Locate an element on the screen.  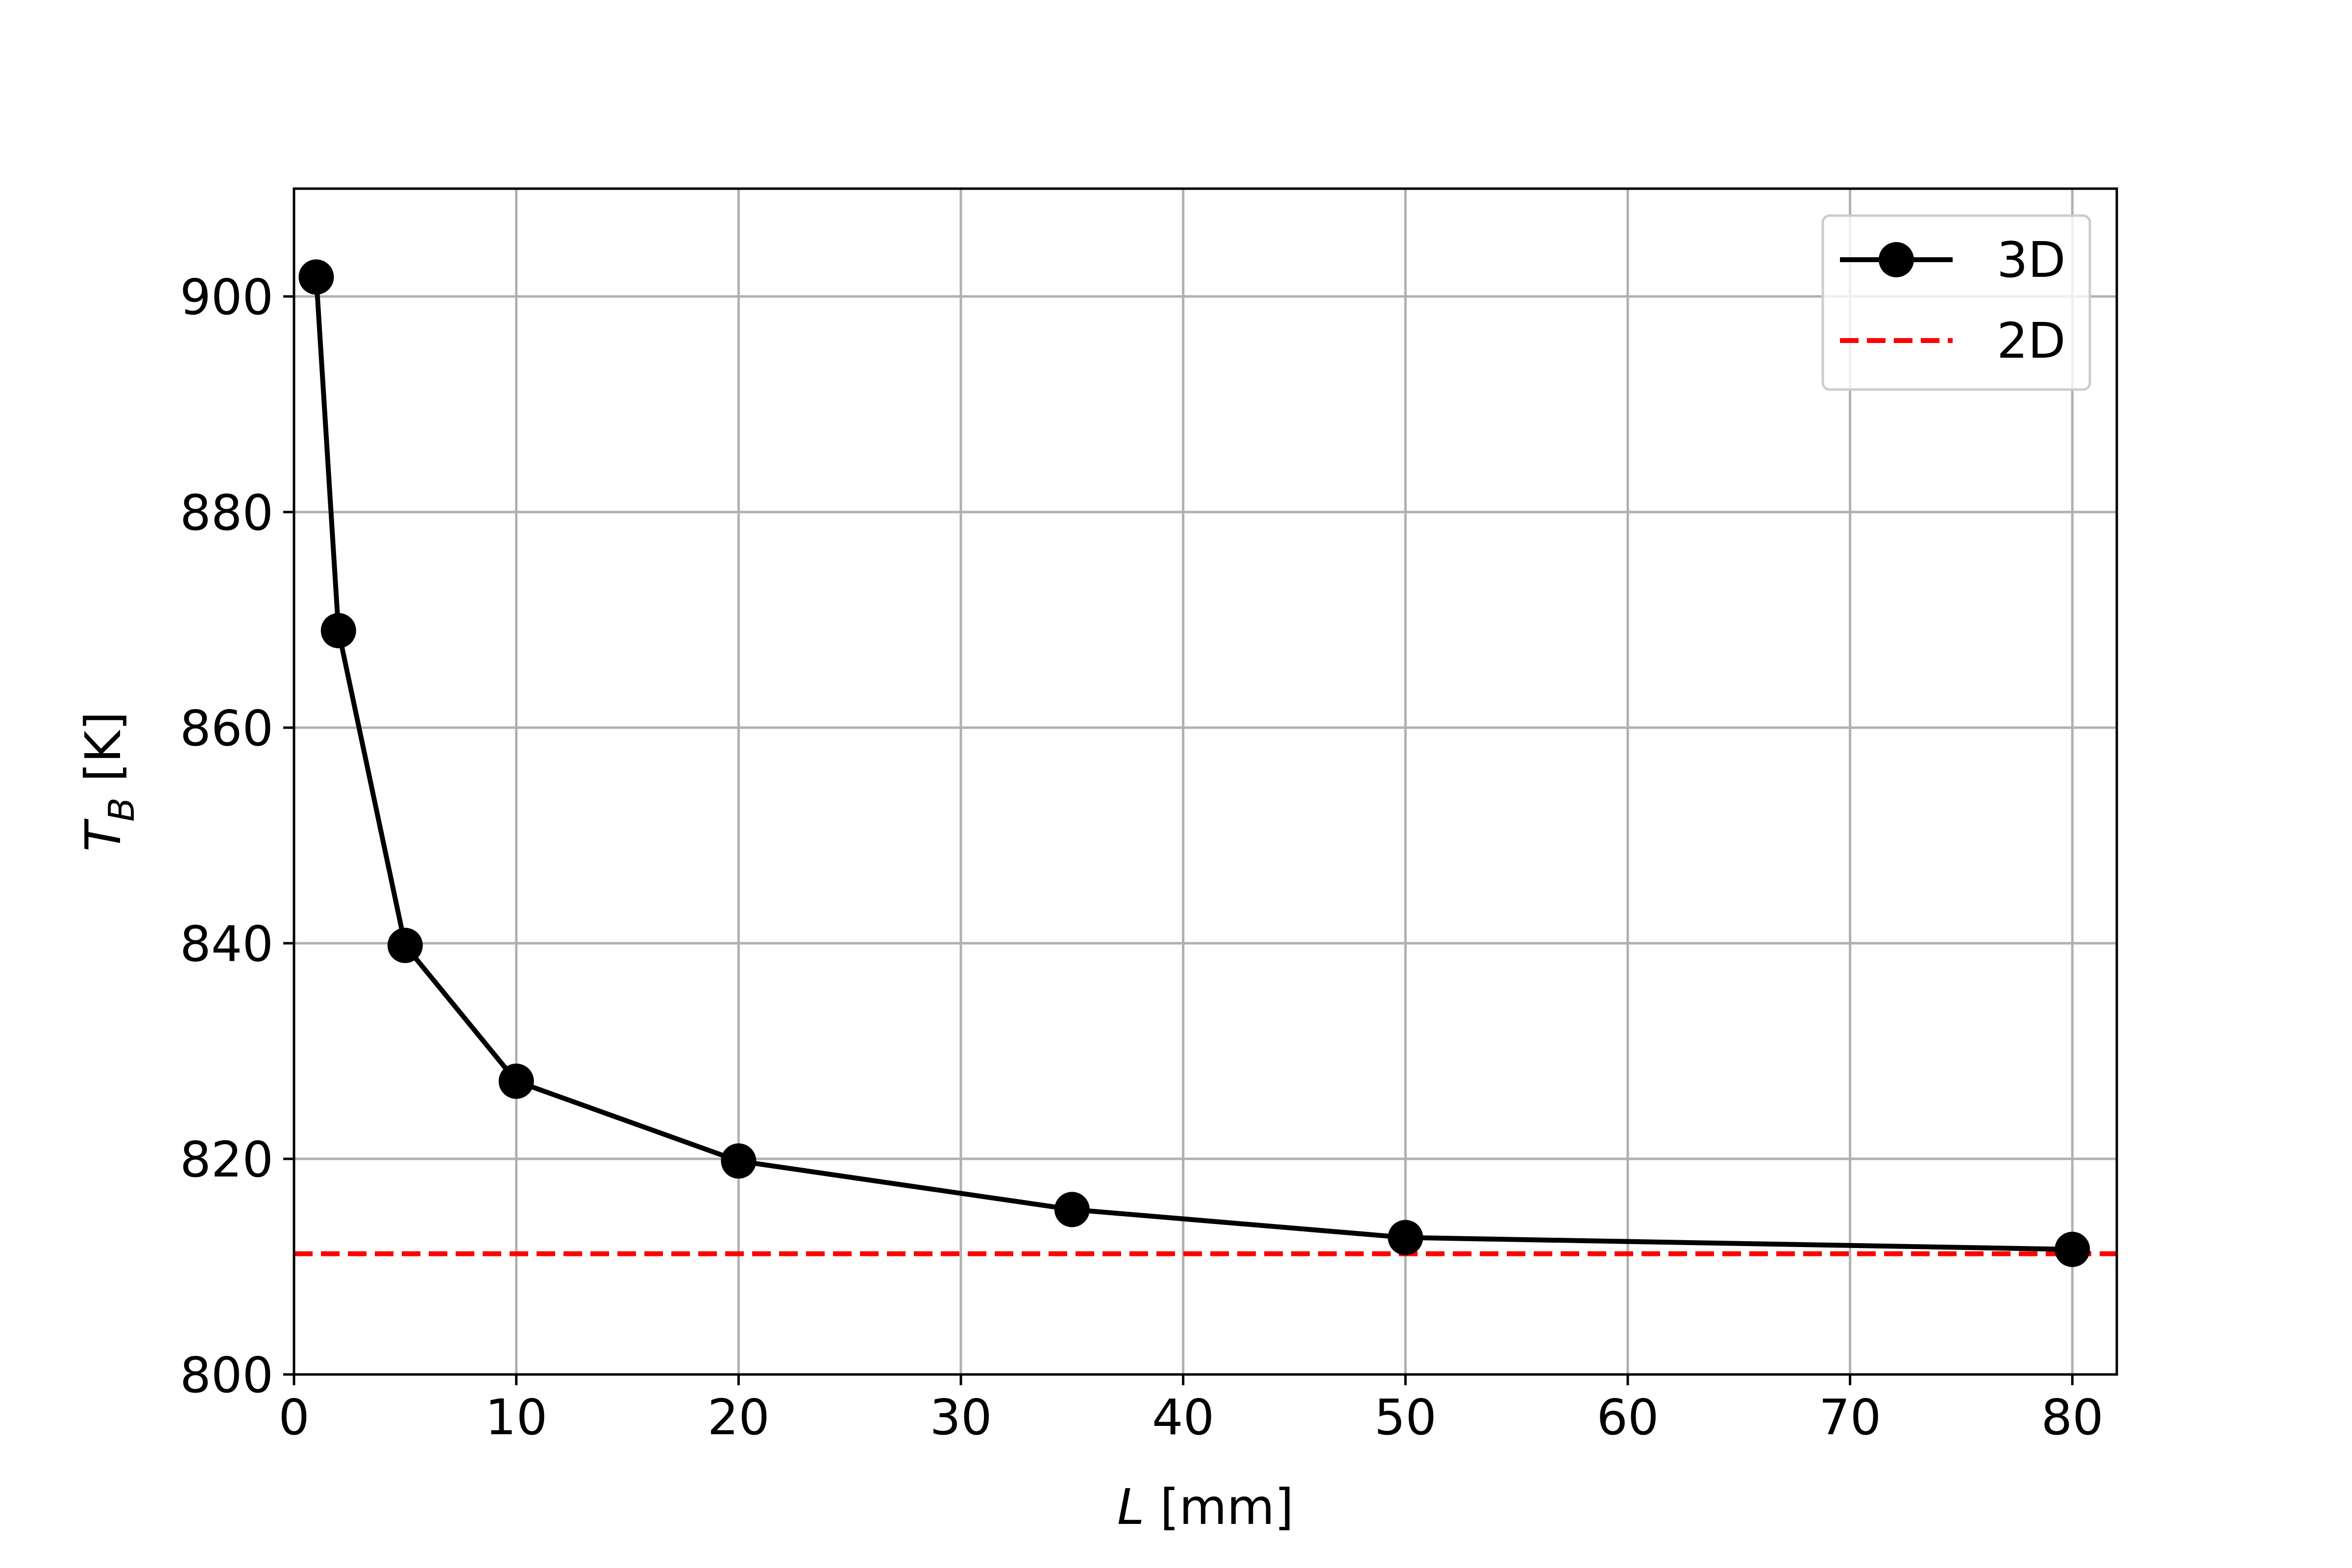
y-tick-label: 860 is located at coordinates (226, 728).